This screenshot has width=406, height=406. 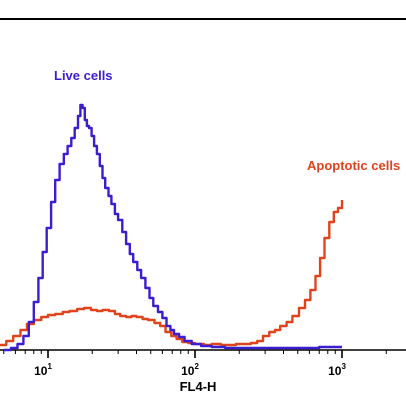 I want to click on x-axis-title: FL4-H, so click(x=198, y=386).